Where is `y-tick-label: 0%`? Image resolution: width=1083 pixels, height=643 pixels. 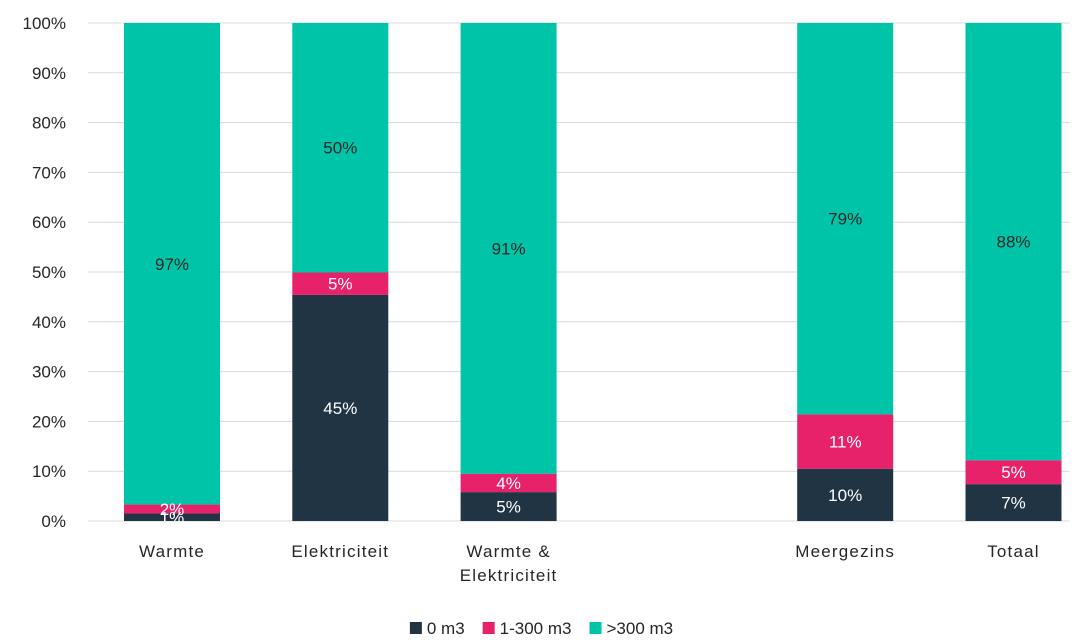
y-tick-label: 0% is located at coordinates (53, 521).